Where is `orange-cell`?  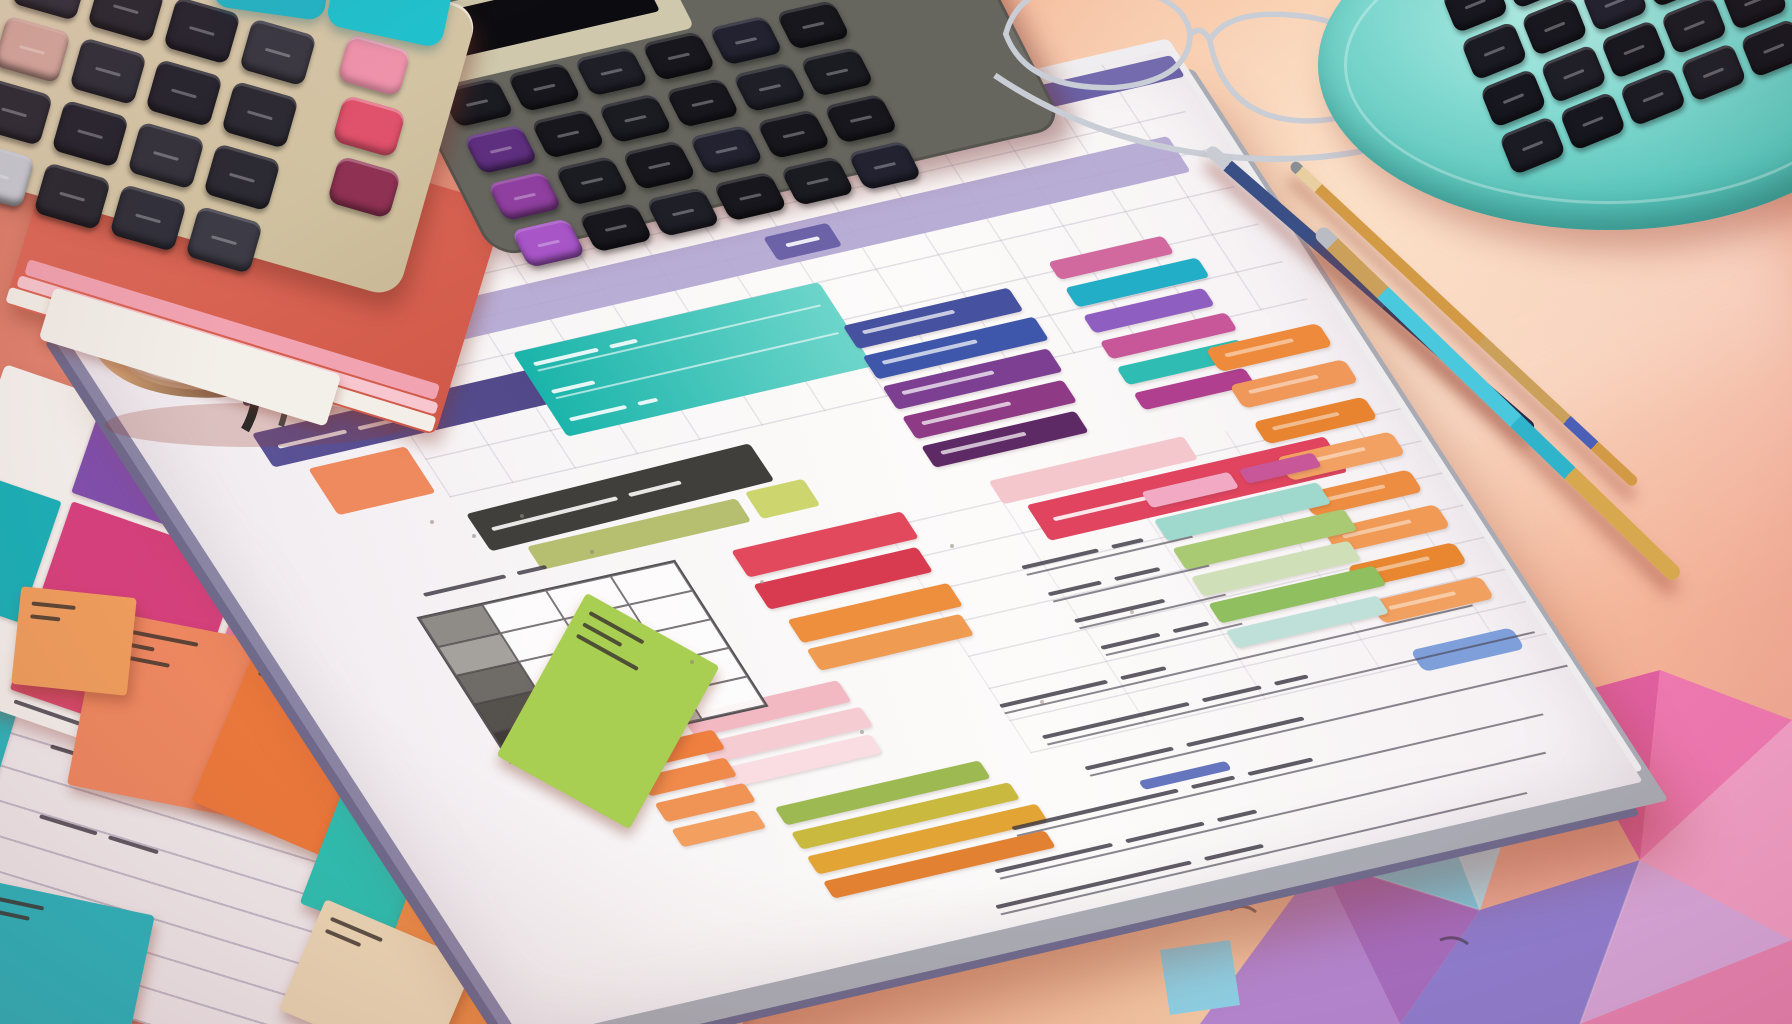 orange-cell is located at coordinates (372, 481).